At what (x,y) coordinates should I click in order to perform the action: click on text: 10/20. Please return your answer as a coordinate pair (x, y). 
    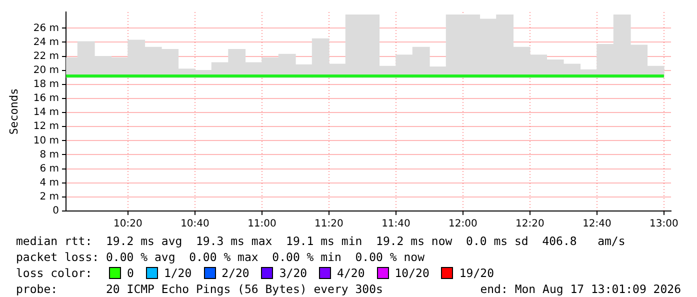
    Looking at the image, I should click on (412, 273).